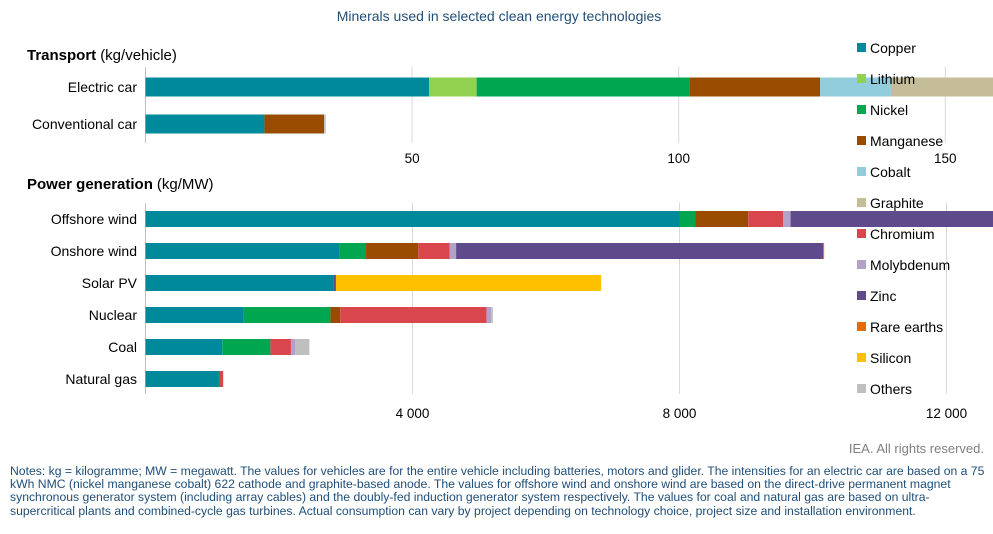 This screenshot has width=993, height=534. I want to click on power-x-tick-label: 12 000, so click(946, 413).